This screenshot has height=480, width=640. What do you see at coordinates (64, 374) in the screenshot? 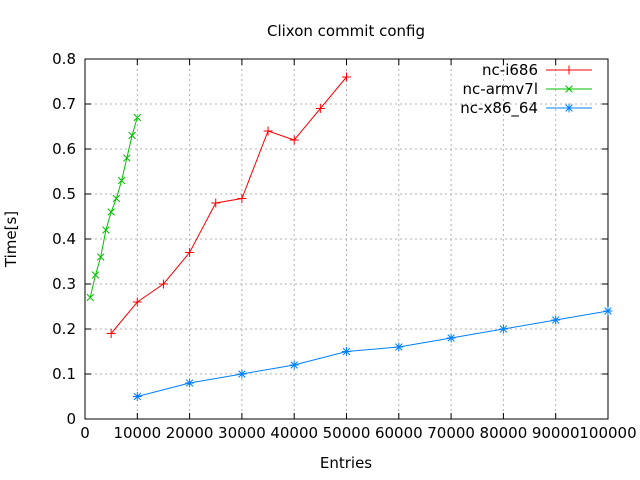
I see `y-tick-label: 0.1` at bounding box center [64, 374].